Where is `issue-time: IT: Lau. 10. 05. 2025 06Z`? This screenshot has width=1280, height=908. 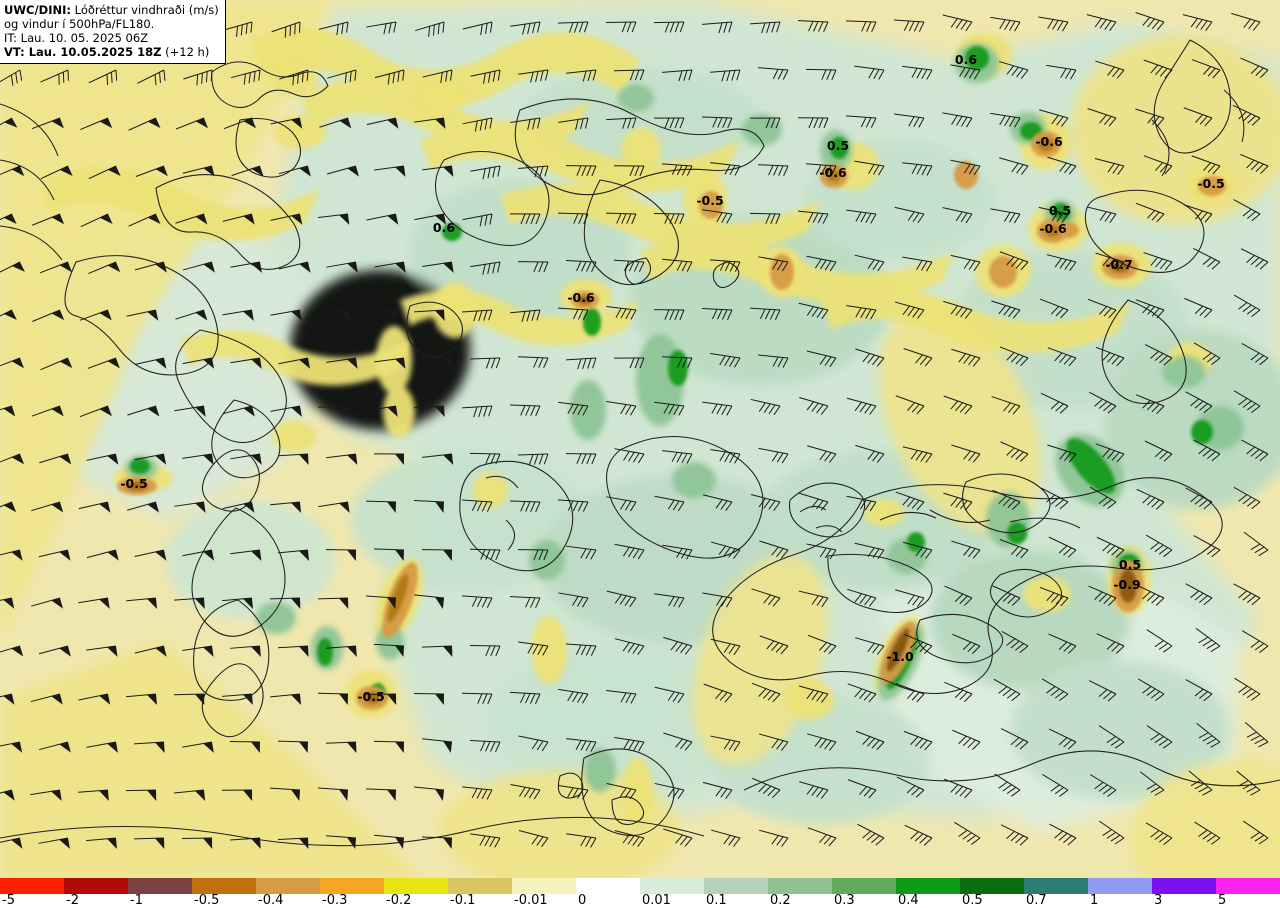
issue-time: IT: Lau. 10. 05. 2025 06Z is located at coordinates (76, 38).